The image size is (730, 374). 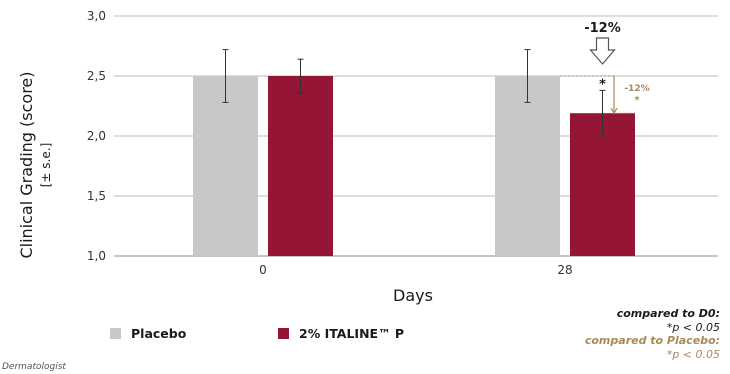 I want to click on down-arrow-icon, so click(x=602, y=51).